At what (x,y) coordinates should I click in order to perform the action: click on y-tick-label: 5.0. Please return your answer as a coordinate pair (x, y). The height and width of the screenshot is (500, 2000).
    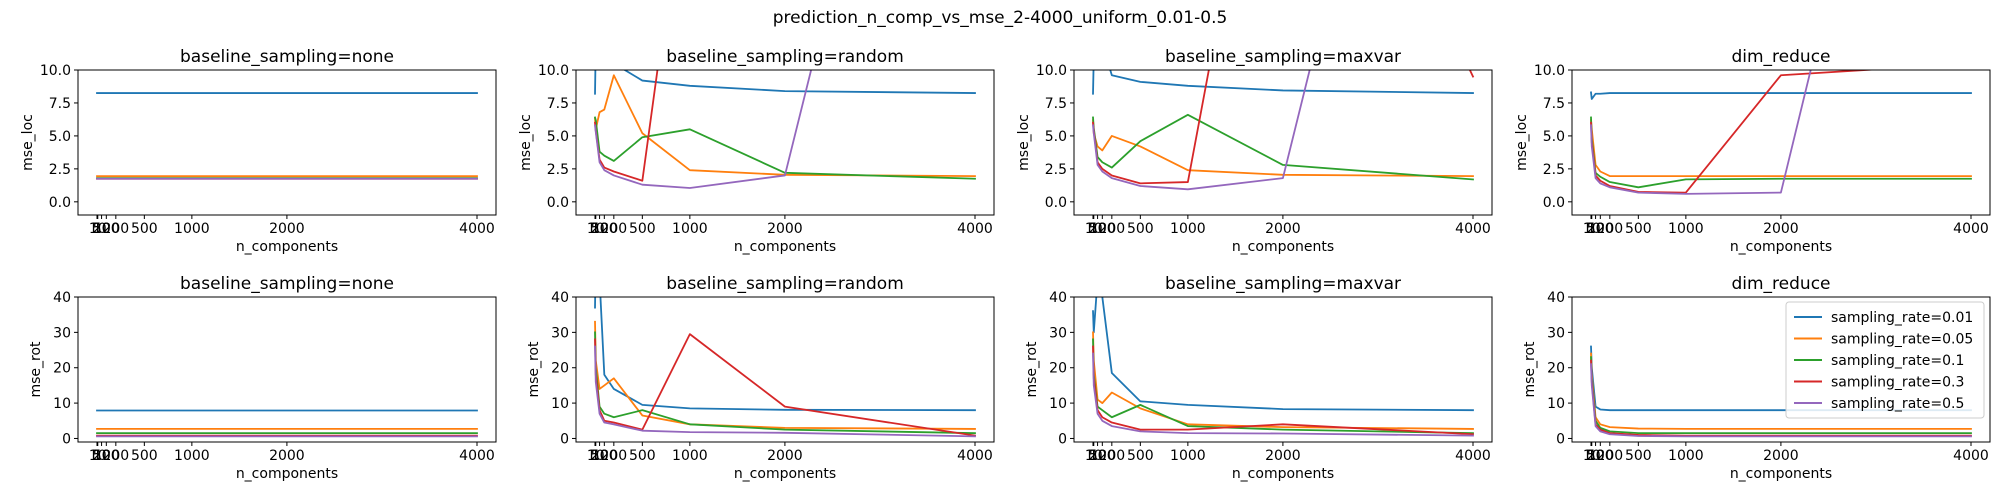
    Looking at the image, I should click on (1056, 137).